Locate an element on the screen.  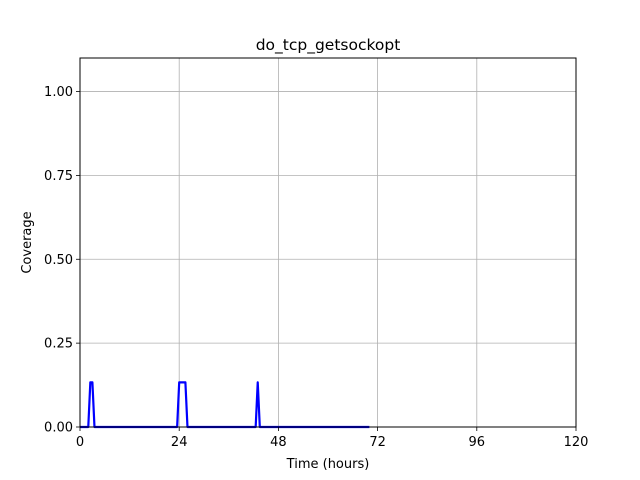
y-tick-label: 1.00 is located at coordinates (58, 92).